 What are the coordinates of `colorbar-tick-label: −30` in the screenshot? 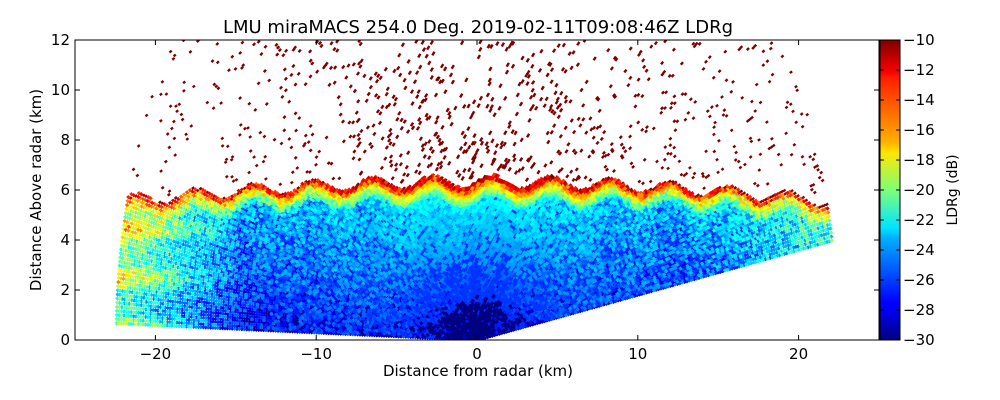 It's located at (919, 340).